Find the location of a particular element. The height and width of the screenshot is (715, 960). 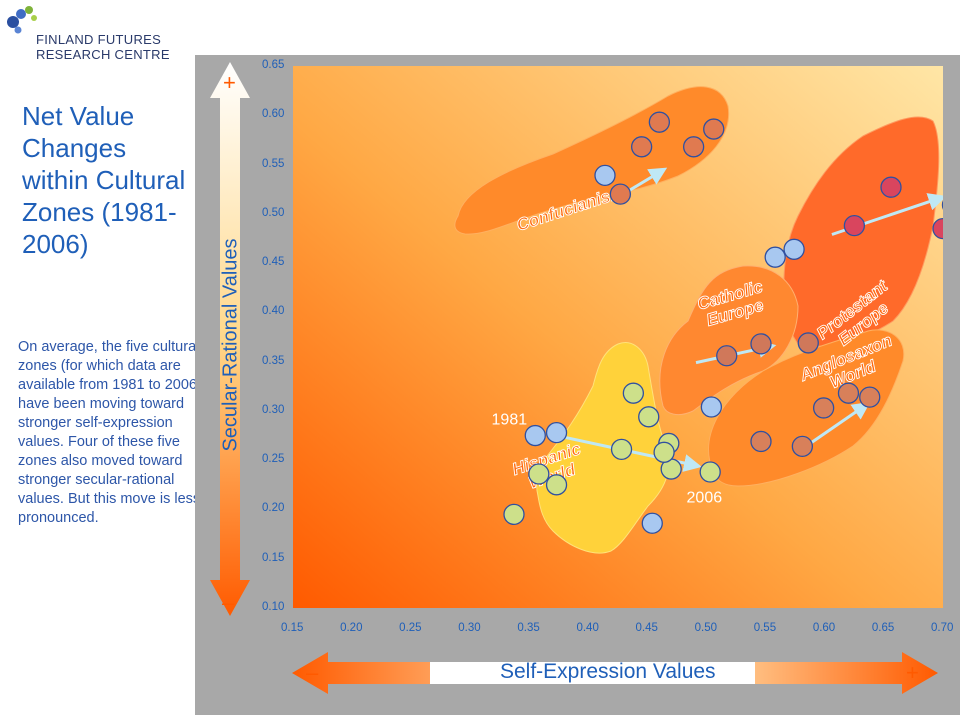

y-tick-label: 0.35 is located at coordinates (273, 360).